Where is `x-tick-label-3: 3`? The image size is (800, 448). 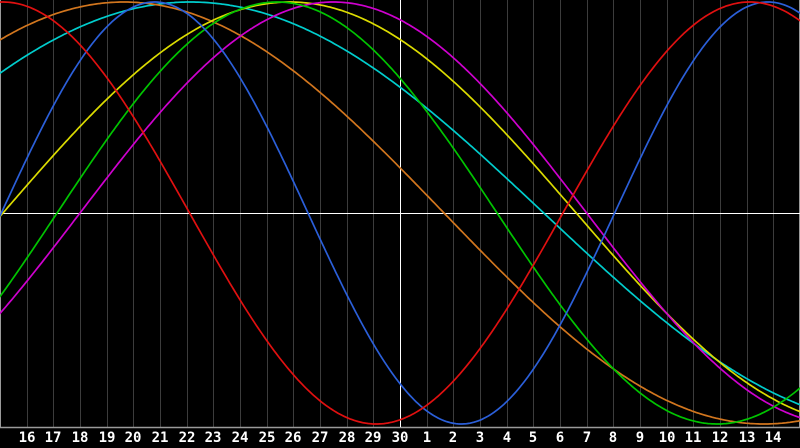
x-tick-label-3: 3 is located at coordinates (480, 438).